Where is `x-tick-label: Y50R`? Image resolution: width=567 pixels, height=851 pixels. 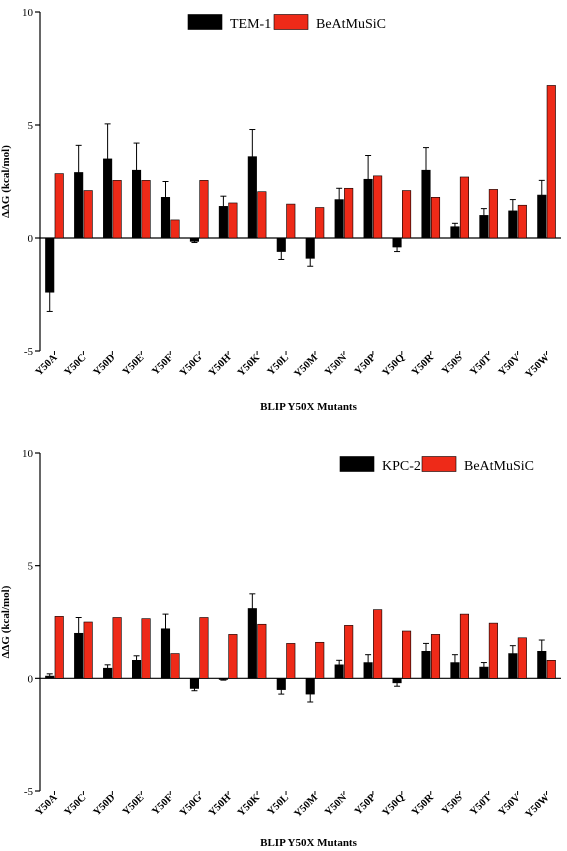 x-tick-label: Y50R is located at coordinates (423, 365).